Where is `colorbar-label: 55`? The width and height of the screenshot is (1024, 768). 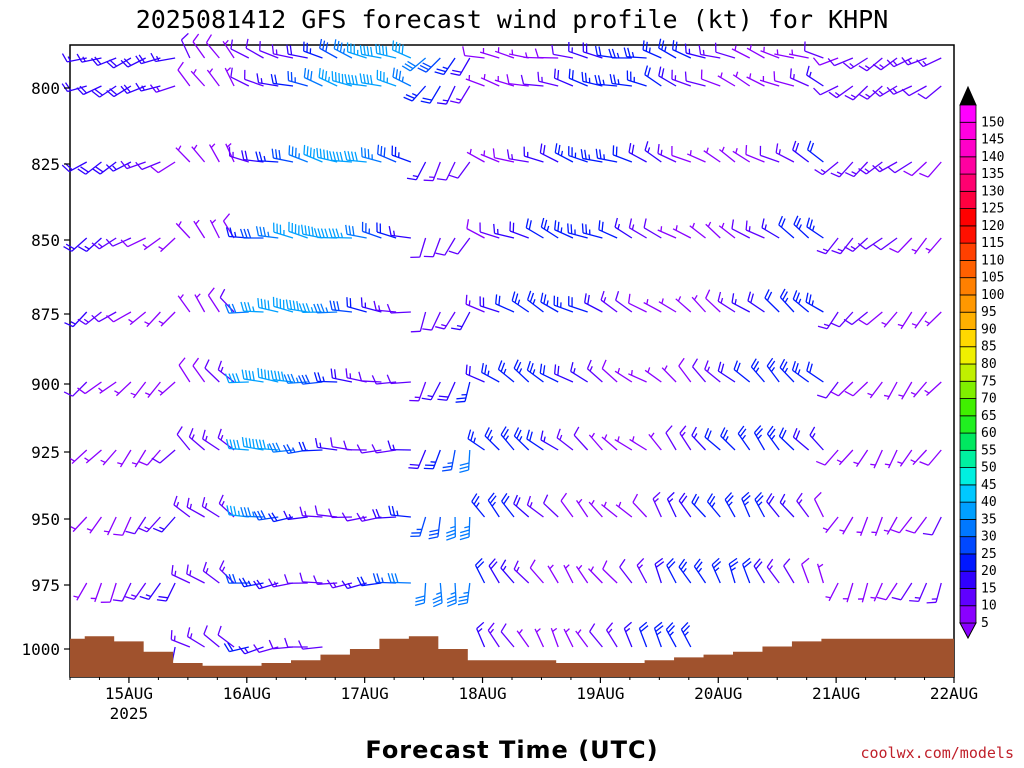
colorbar-label: 55 is located at coordinates (989, 450).